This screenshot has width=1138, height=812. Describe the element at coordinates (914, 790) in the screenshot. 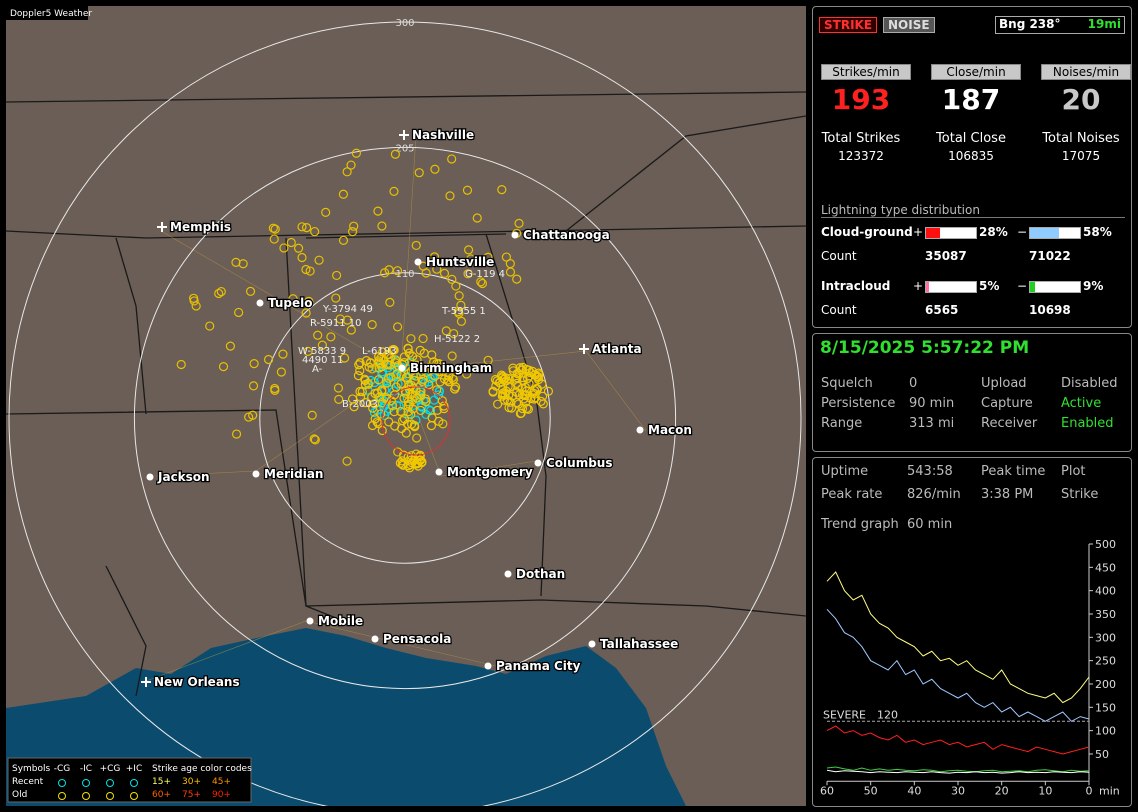

I see `x-tick-label: 40` at that location.